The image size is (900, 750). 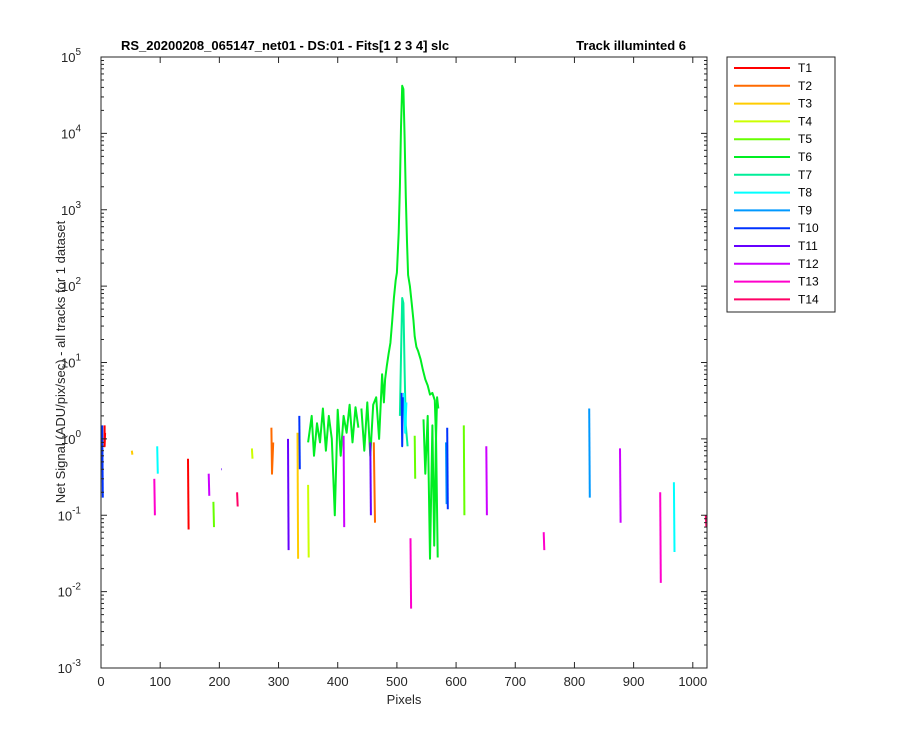 I want to click on legend-label-t12: T12, so click(x=808, y=264).